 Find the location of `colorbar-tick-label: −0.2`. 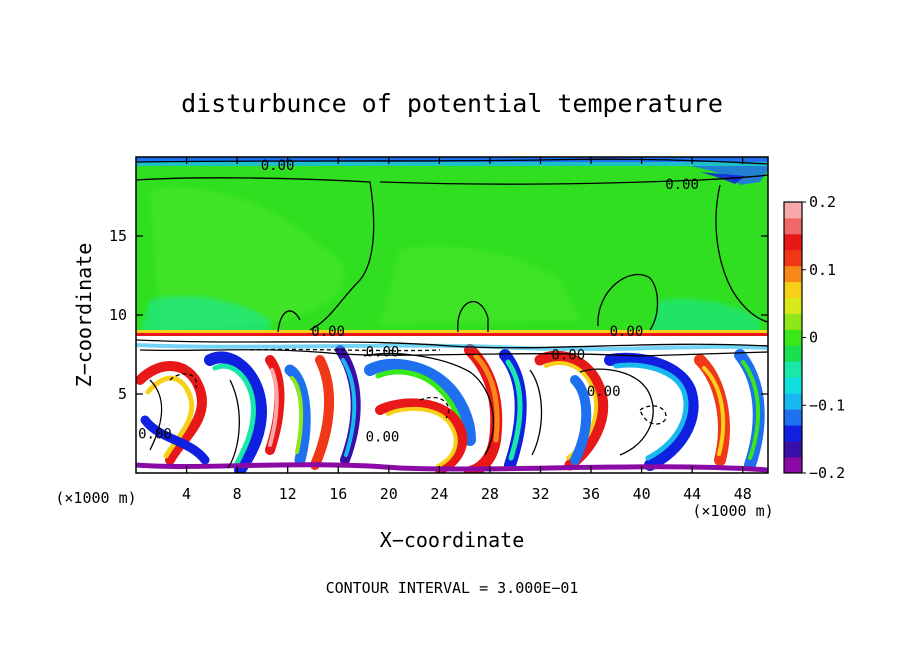

colorbar-tick-label: −0.2 is located at coordinates (827, 473).